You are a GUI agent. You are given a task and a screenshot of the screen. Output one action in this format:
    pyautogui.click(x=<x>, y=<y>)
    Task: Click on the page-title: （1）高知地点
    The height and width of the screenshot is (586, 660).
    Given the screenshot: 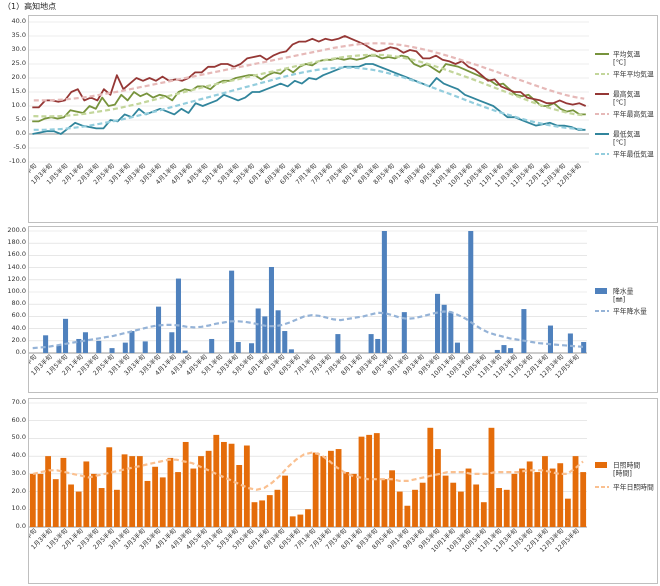 What is the action you would take?
    pyautogui.click(x=30, y=6)
    